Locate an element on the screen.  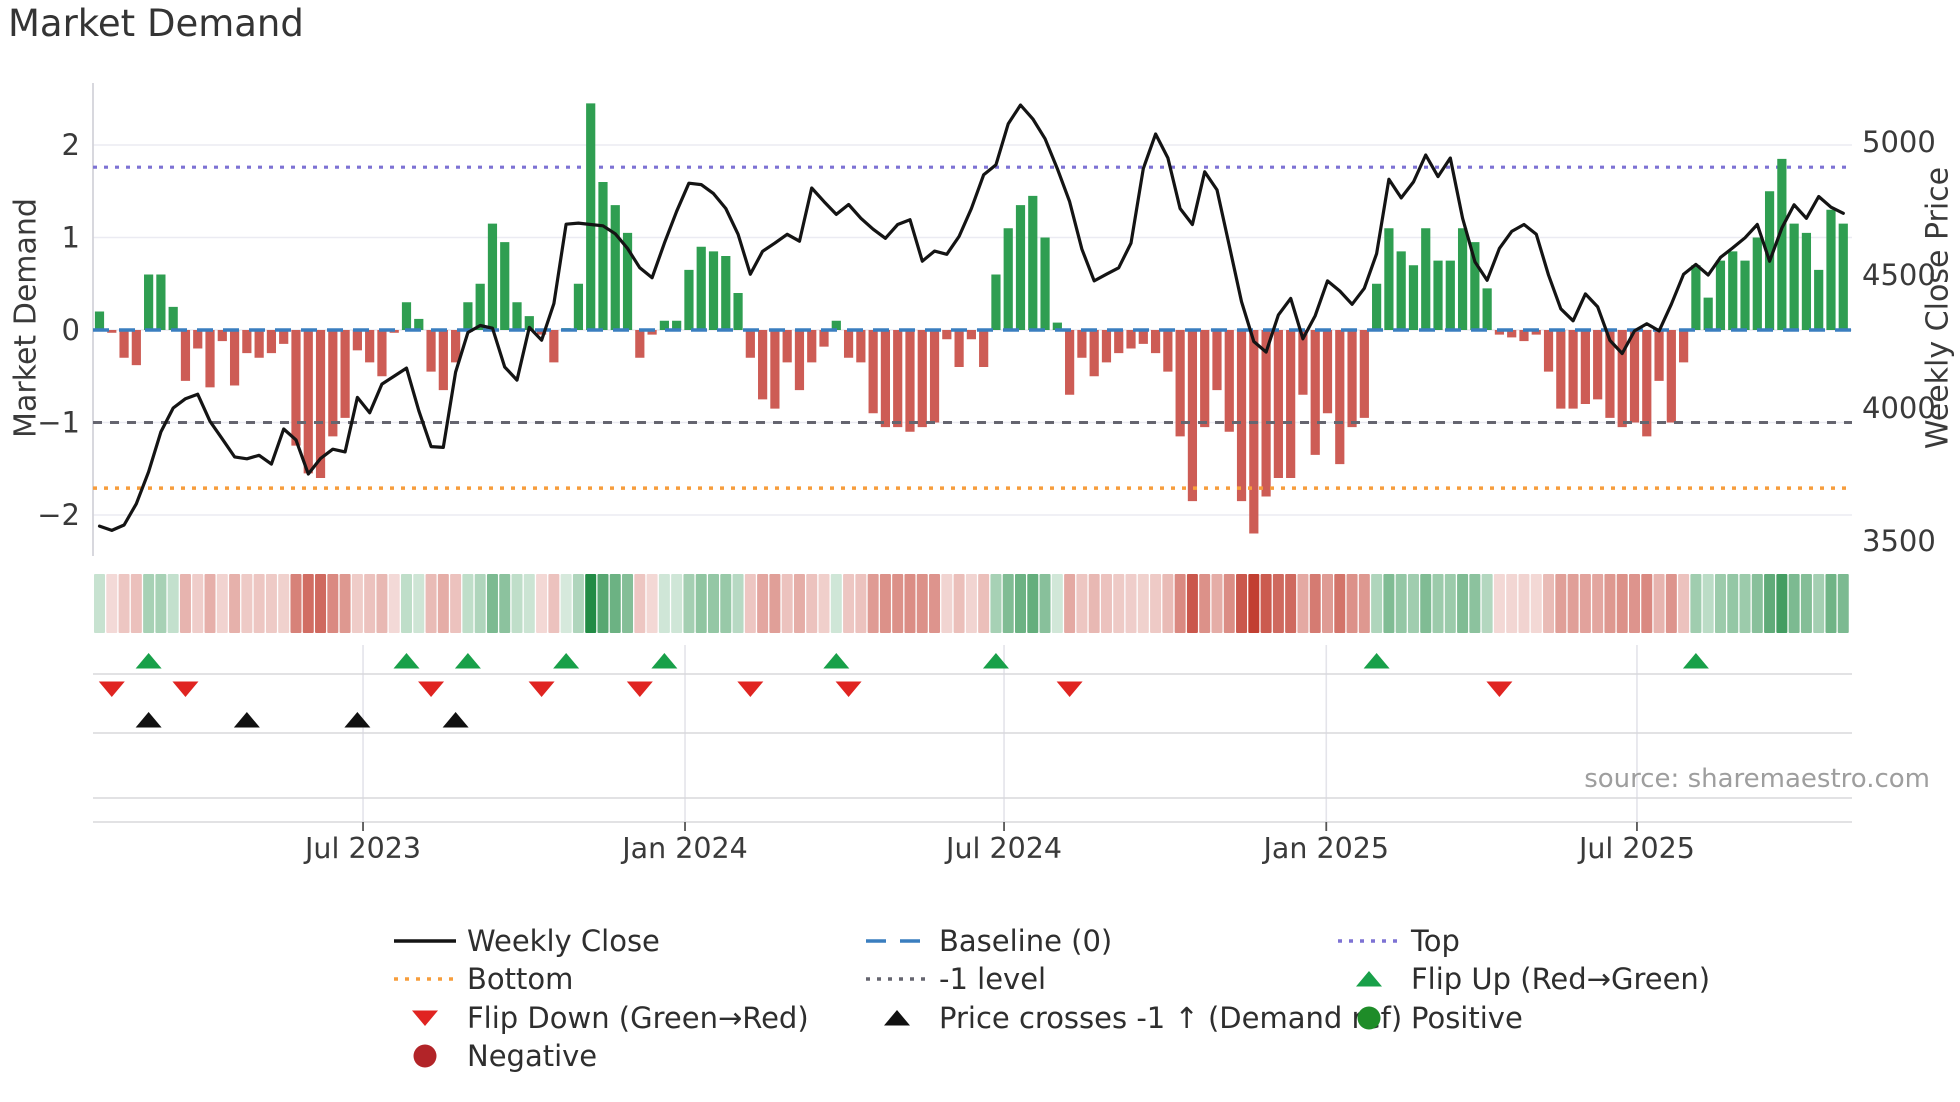
legend-item: Flip Up (Red→Green) is located at coordinates (1533, 979).